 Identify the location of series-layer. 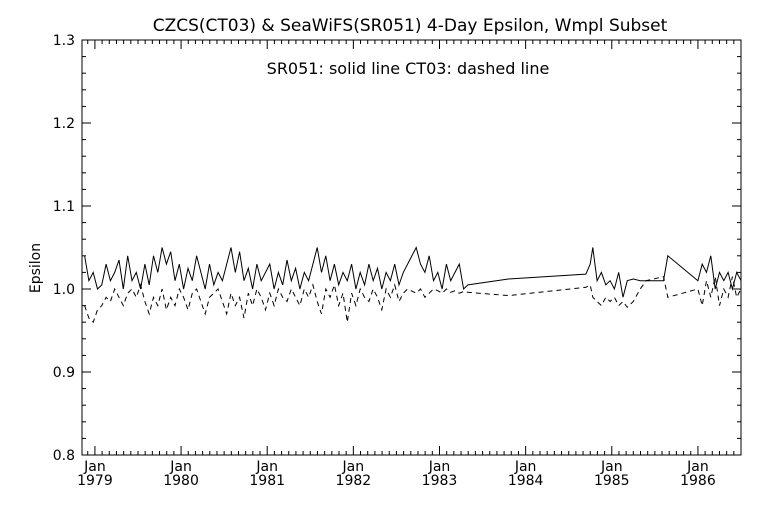
(413, 285).